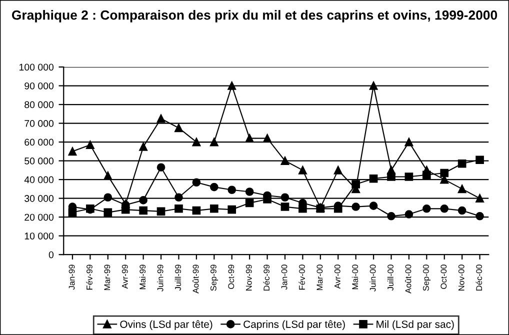 The height and width of the screenshot is (335, 509). I want to click on x-tick-label: Juill-99, so click(177, 277).